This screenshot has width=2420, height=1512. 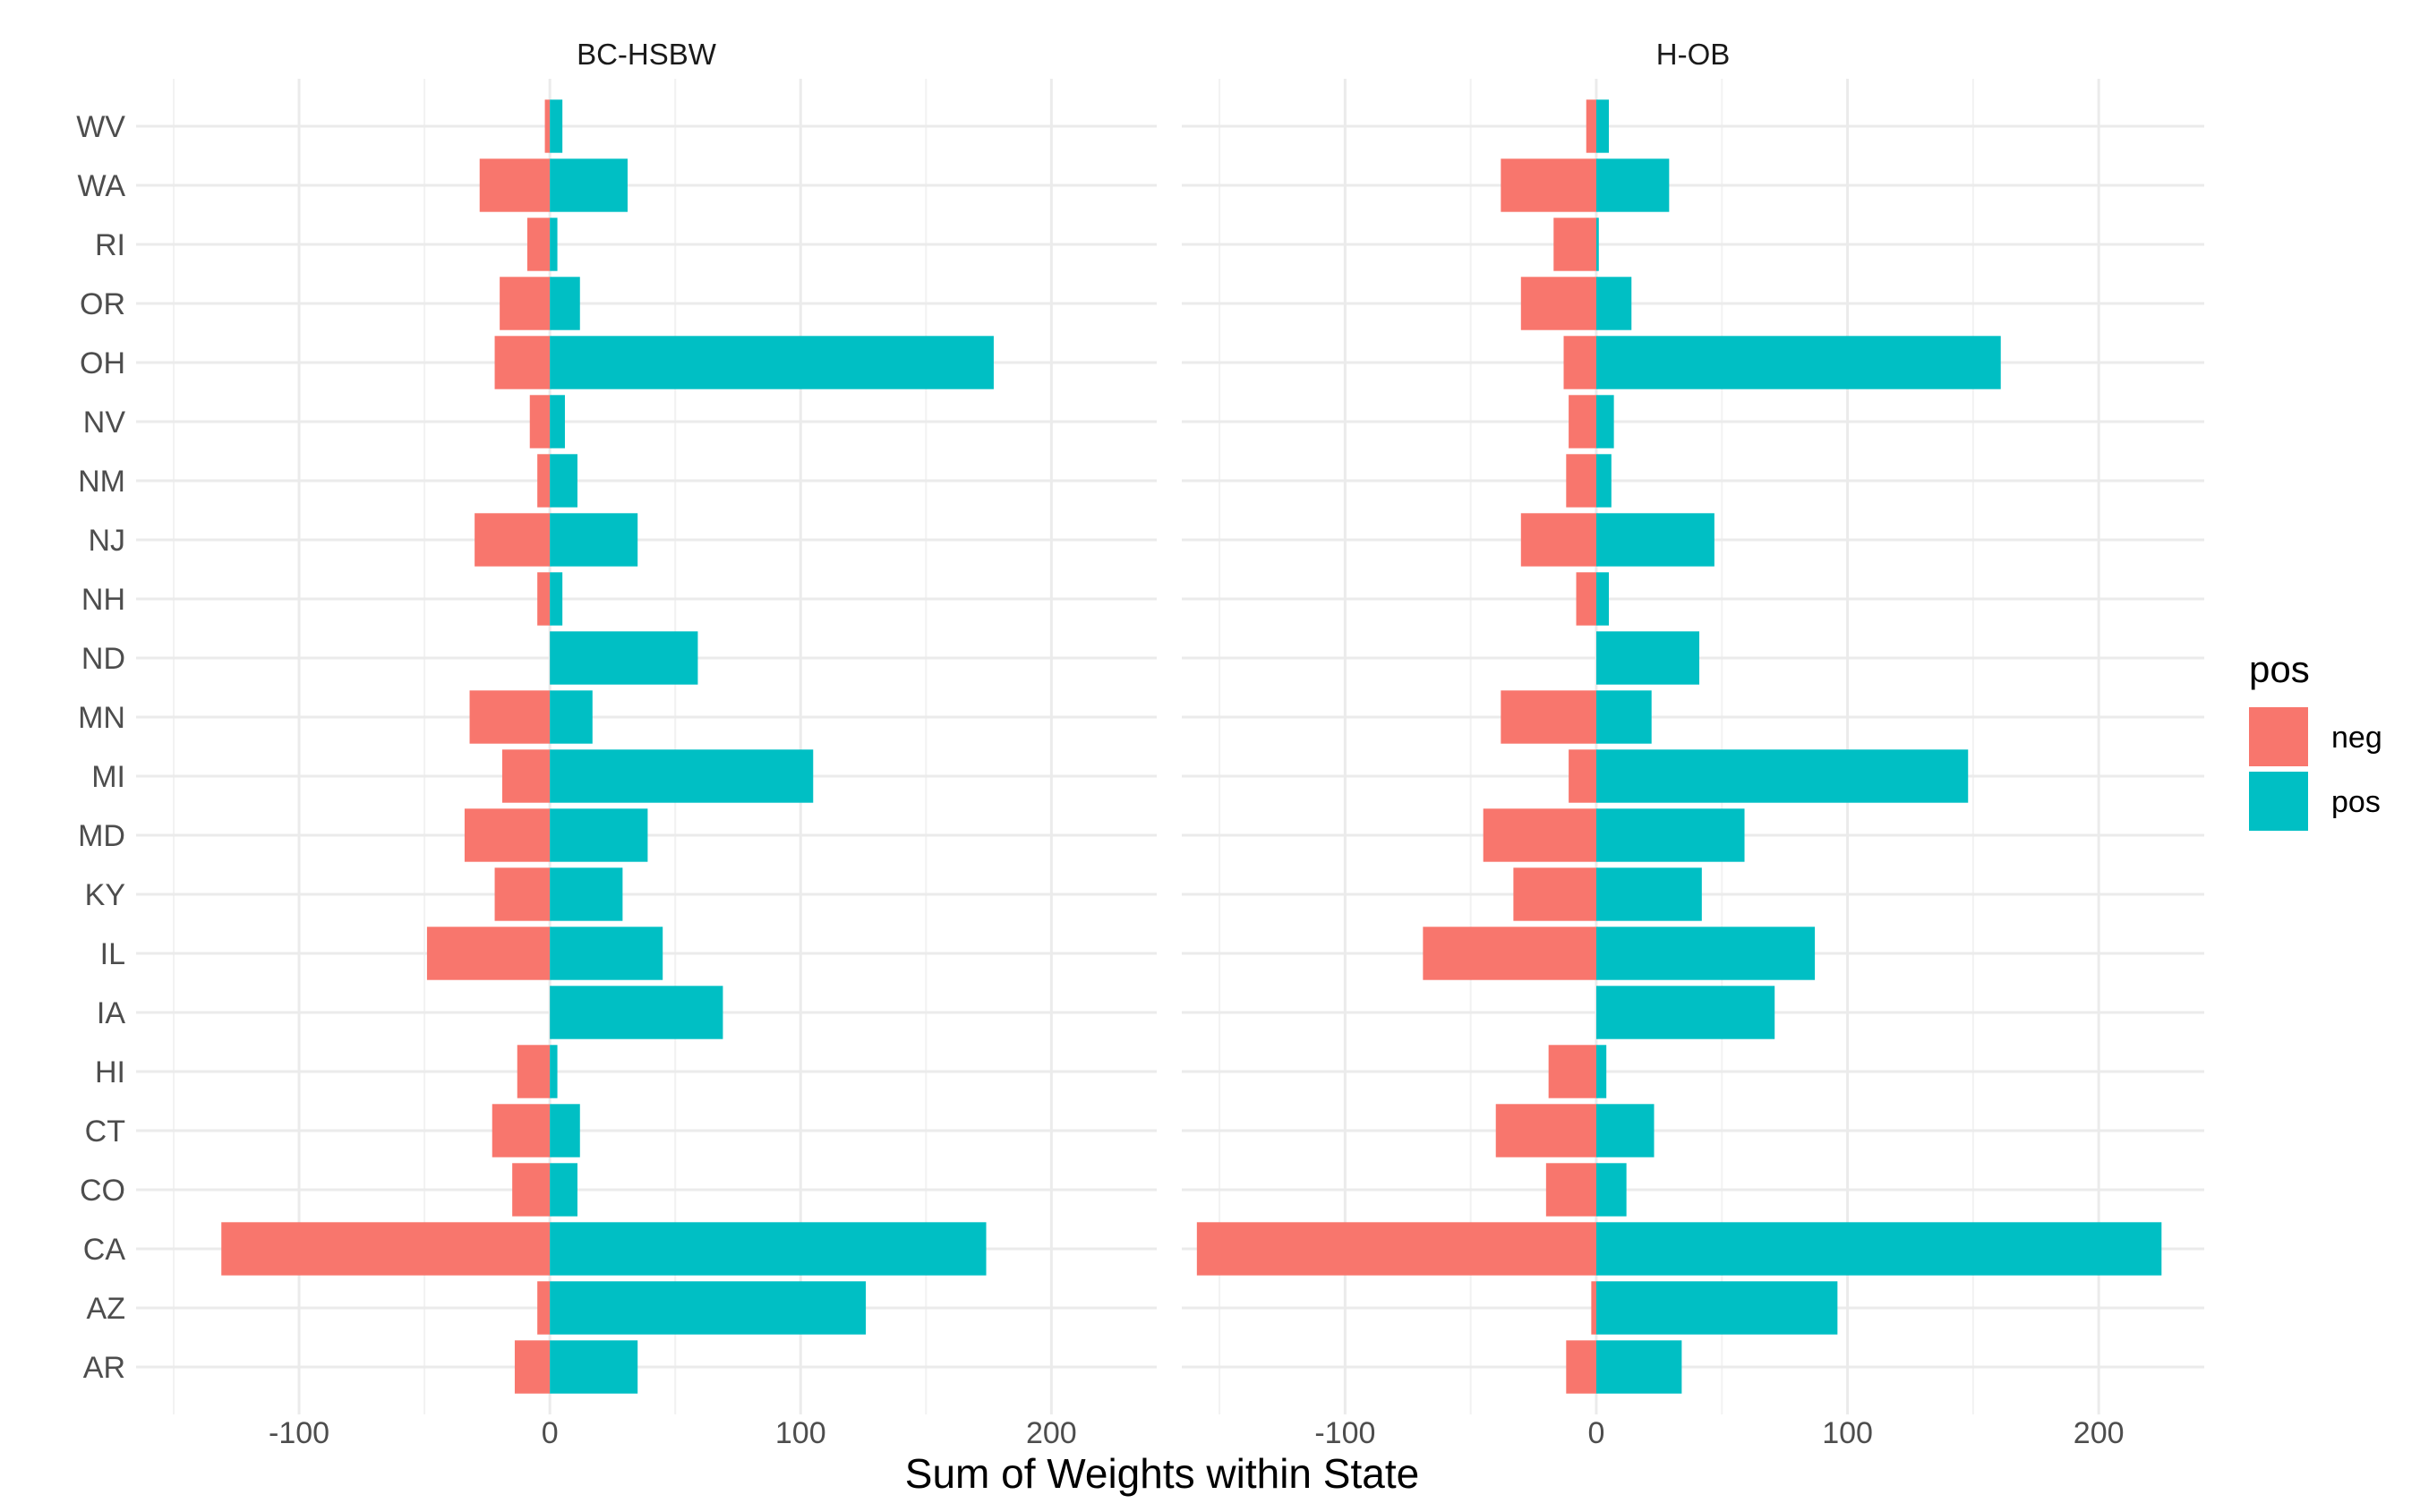 What do you see at coordinates (772, 362) in the screenshot?
I see `bar-pos-oh` at bounding box center [772, 362].